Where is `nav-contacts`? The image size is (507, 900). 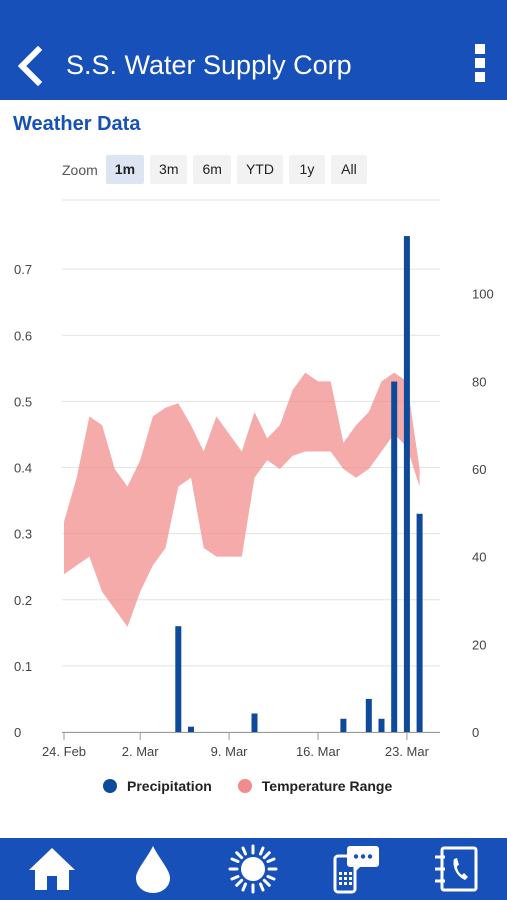
nav-contacts is located at coordinates (455, 869).